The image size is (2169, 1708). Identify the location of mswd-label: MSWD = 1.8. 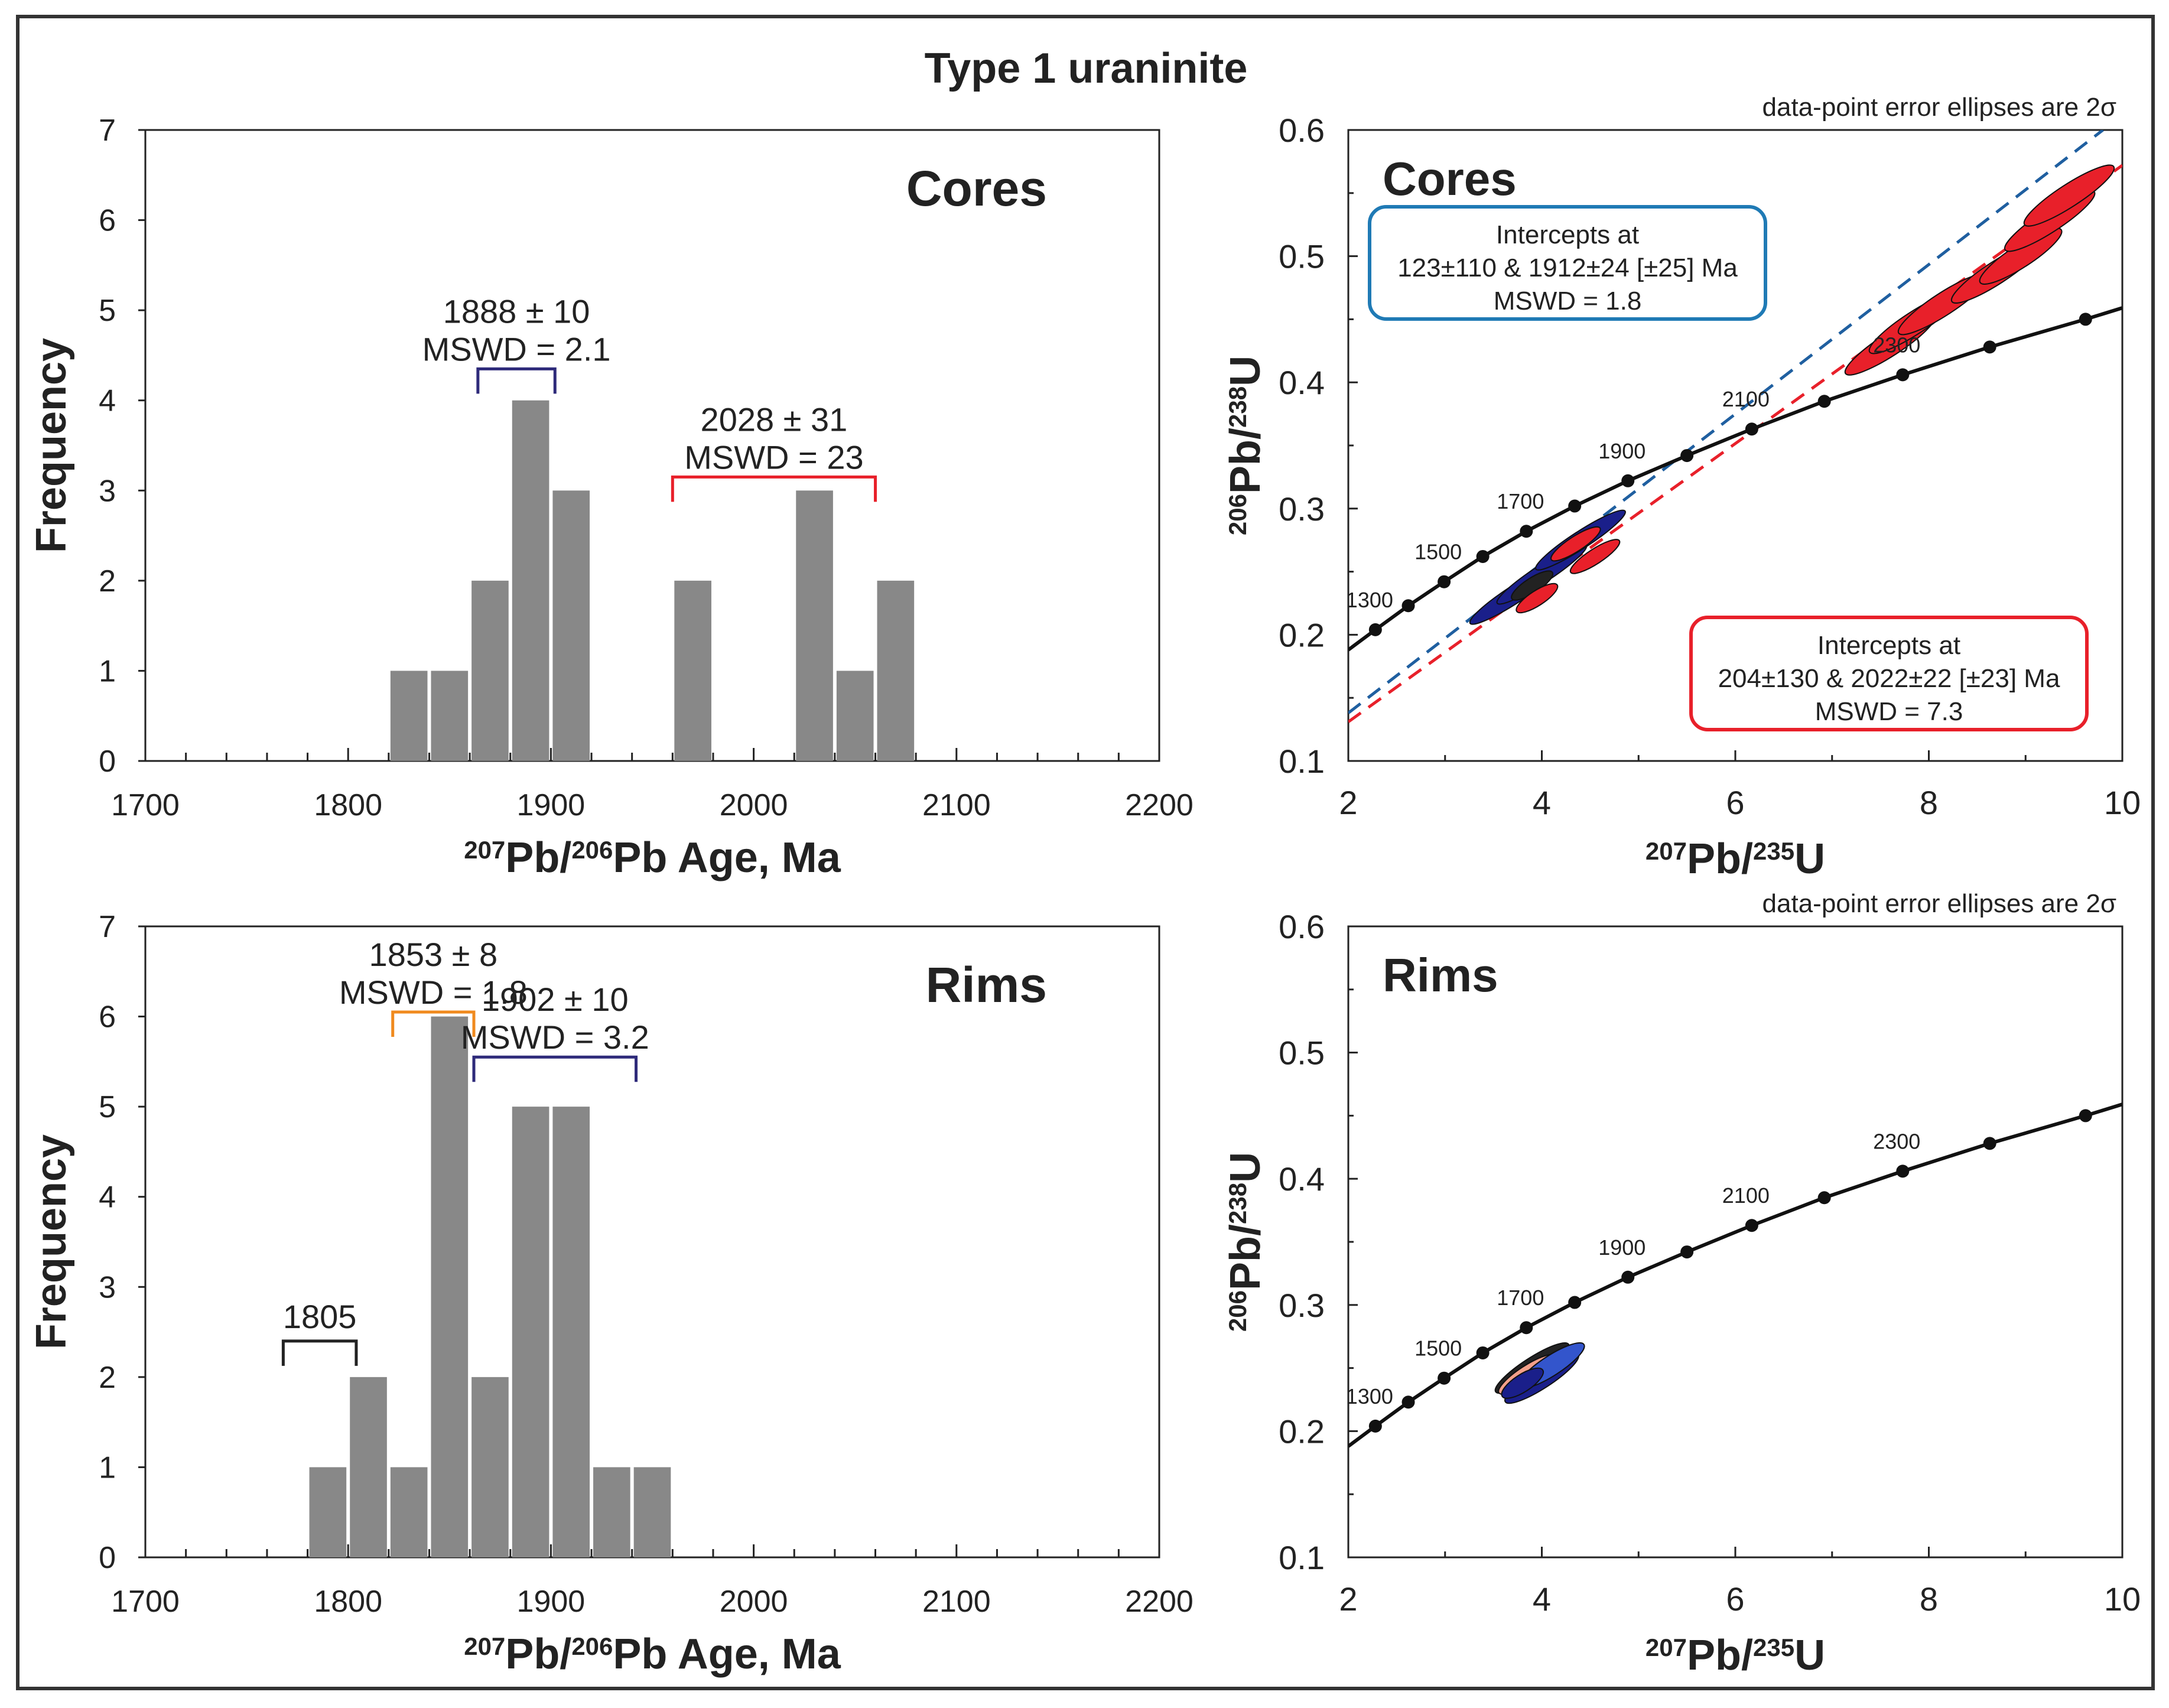
(433, 992).